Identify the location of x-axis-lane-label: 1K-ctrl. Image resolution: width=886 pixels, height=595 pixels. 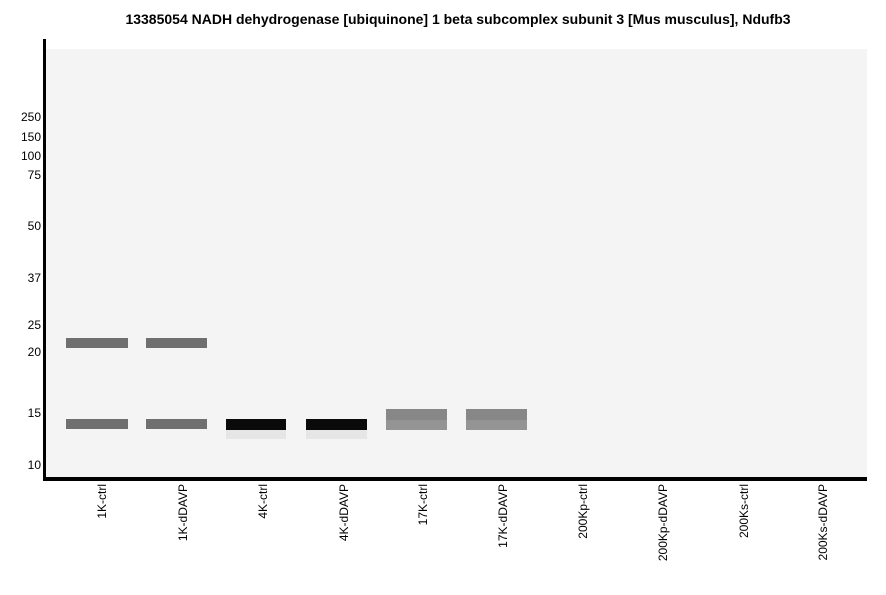
(102, 501).